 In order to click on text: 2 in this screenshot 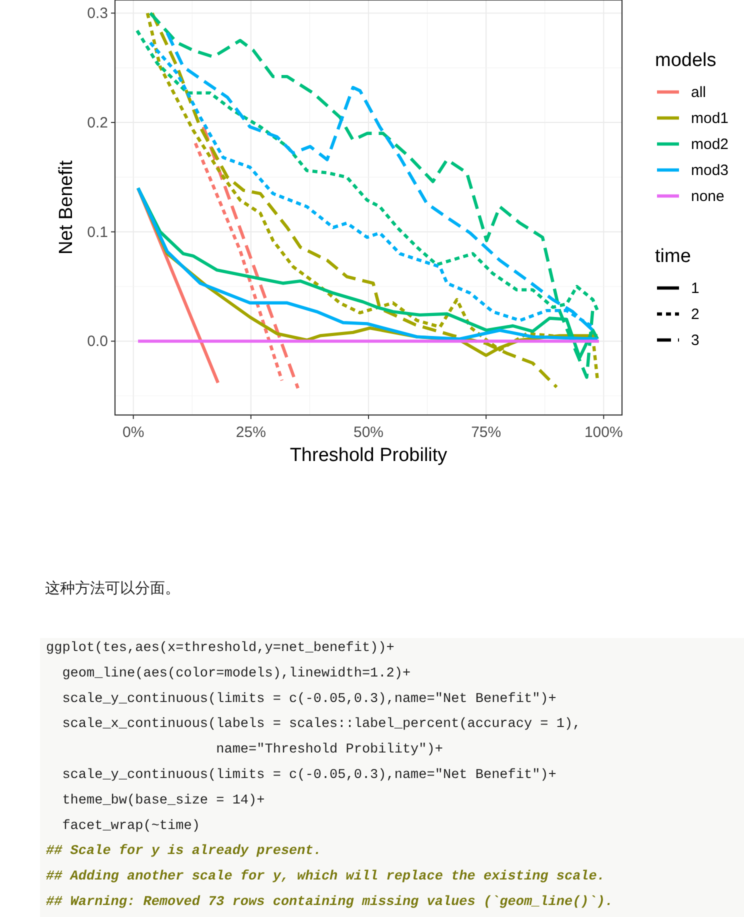, I will do `click(695, 314)`.